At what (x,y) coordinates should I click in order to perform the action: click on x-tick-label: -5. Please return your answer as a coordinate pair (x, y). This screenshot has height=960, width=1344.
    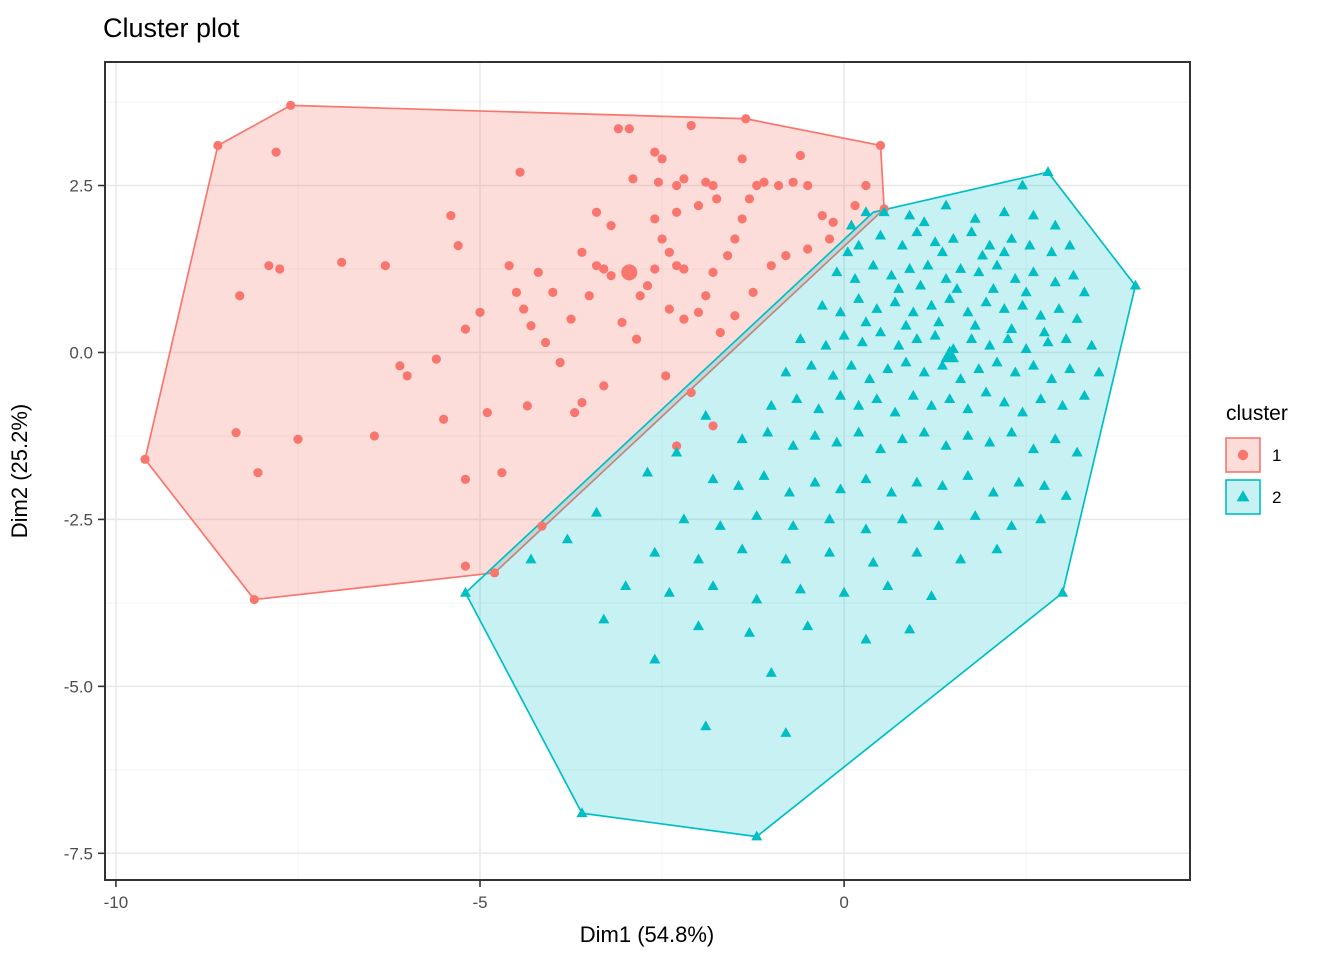
    Looking at the image, I should click on (479, 902).